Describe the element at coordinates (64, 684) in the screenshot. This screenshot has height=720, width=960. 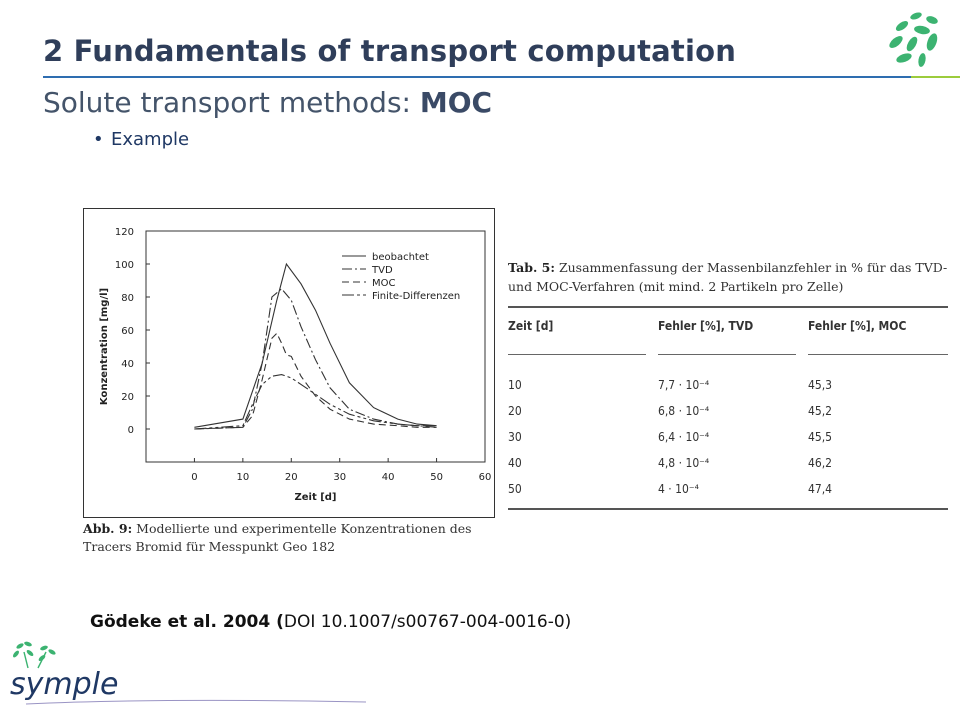
I see `symple-logo-text: symple` at that location.